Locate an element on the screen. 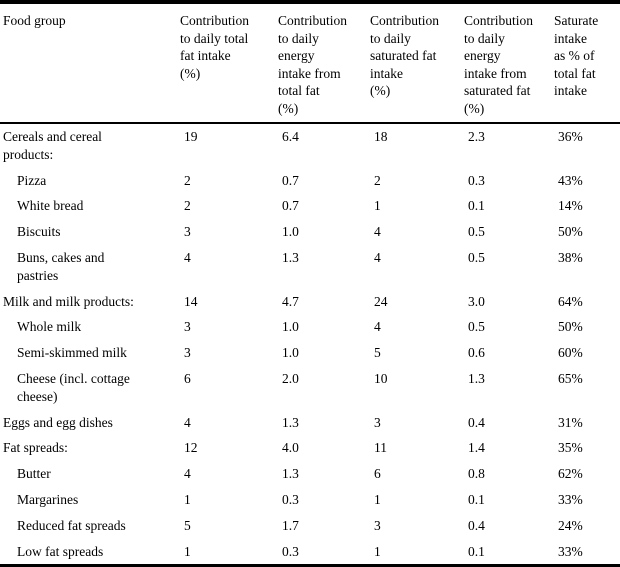  cell-saturate-share: 31% is located at coordinates (570, 422).